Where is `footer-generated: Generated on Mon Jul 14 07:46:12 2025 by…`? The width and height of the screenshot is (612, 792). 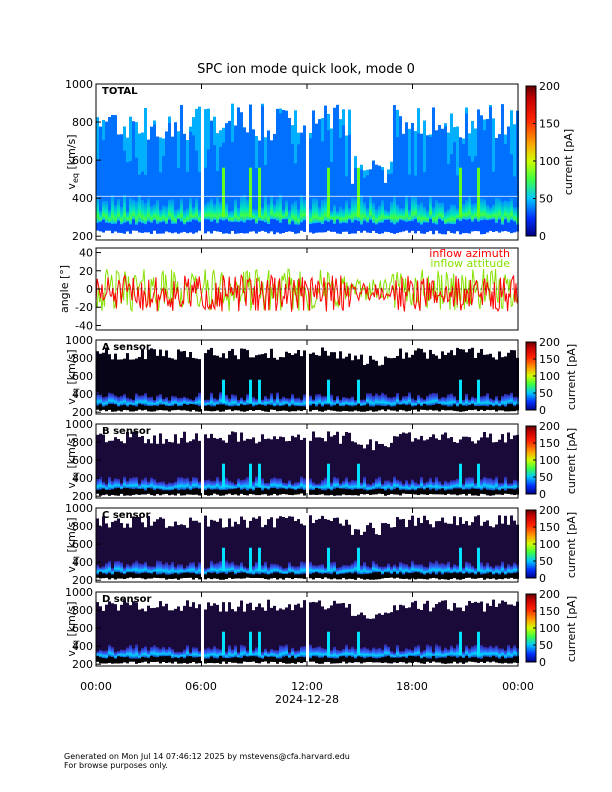 footer-generated: Generated on Mon Jul 14 07:46:12 2025 by… is located at coordinates (207, 756).